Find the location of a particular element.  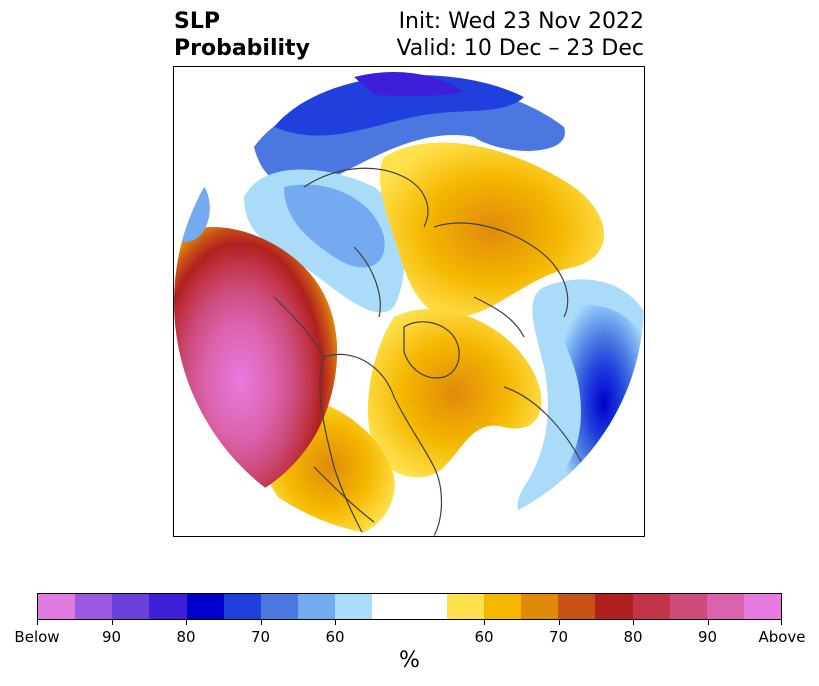

colorbar-tick-label: Below is located at coordinates (37, 637).